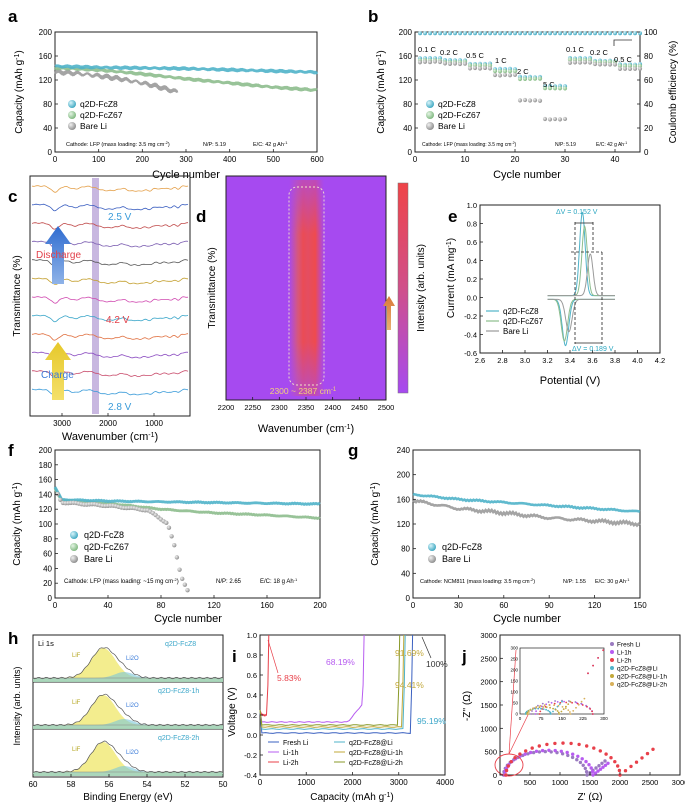 This screenshot has height=803, width=685. Describe the element at coordinates (120, 407) in the screenshot. I see `annotation-2-8v: 2.8 V` at that location.